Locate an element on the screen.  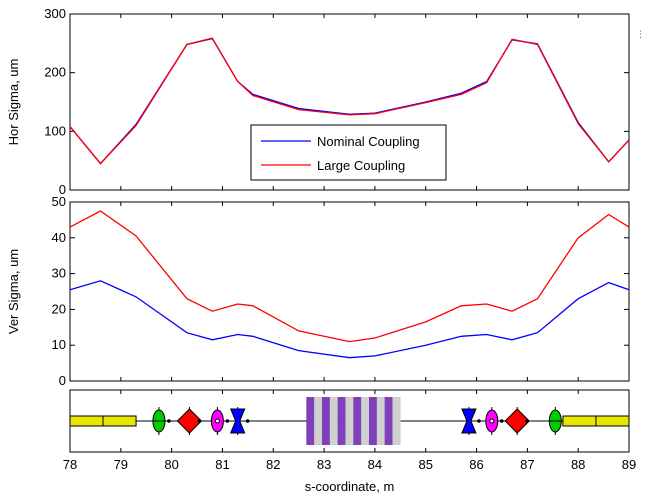
x-tick-label: 80 is located at coordinates (171, 464).